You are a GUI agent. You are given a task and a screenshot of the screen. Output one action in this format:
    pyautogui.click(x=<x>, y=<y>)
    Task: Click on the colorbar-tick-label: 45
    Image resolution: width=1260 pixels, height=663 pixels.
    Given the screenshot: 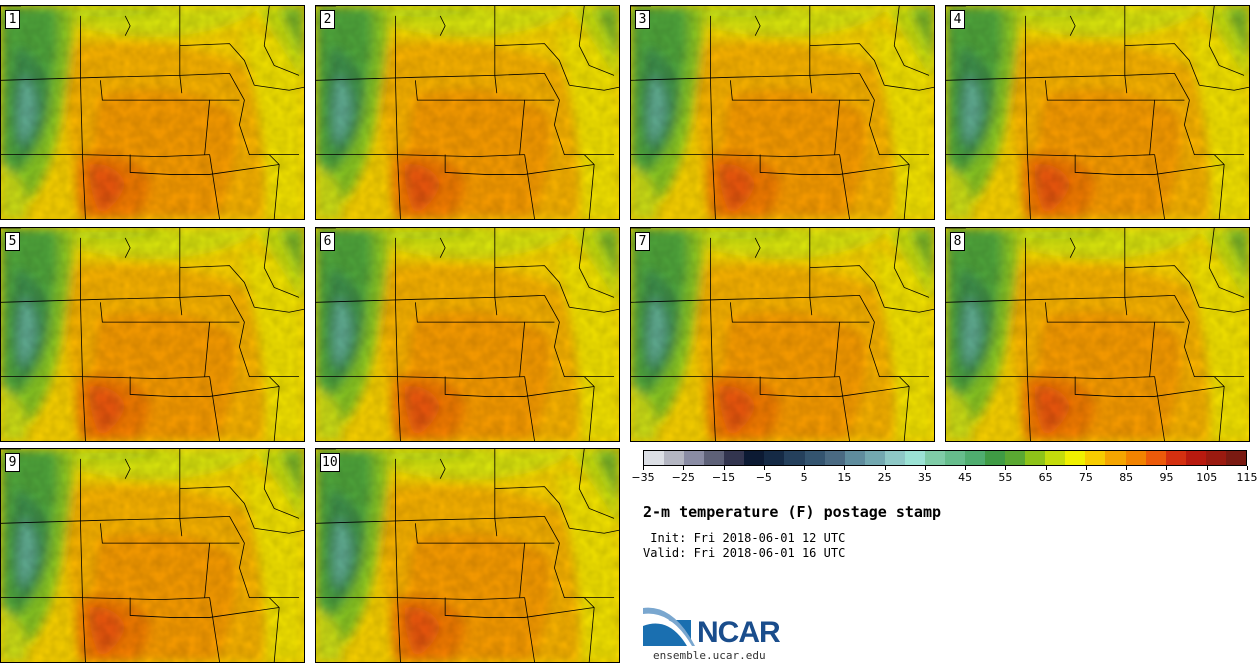 What is the action you would take?
    pyautogui.click(x=965, y=477)
    